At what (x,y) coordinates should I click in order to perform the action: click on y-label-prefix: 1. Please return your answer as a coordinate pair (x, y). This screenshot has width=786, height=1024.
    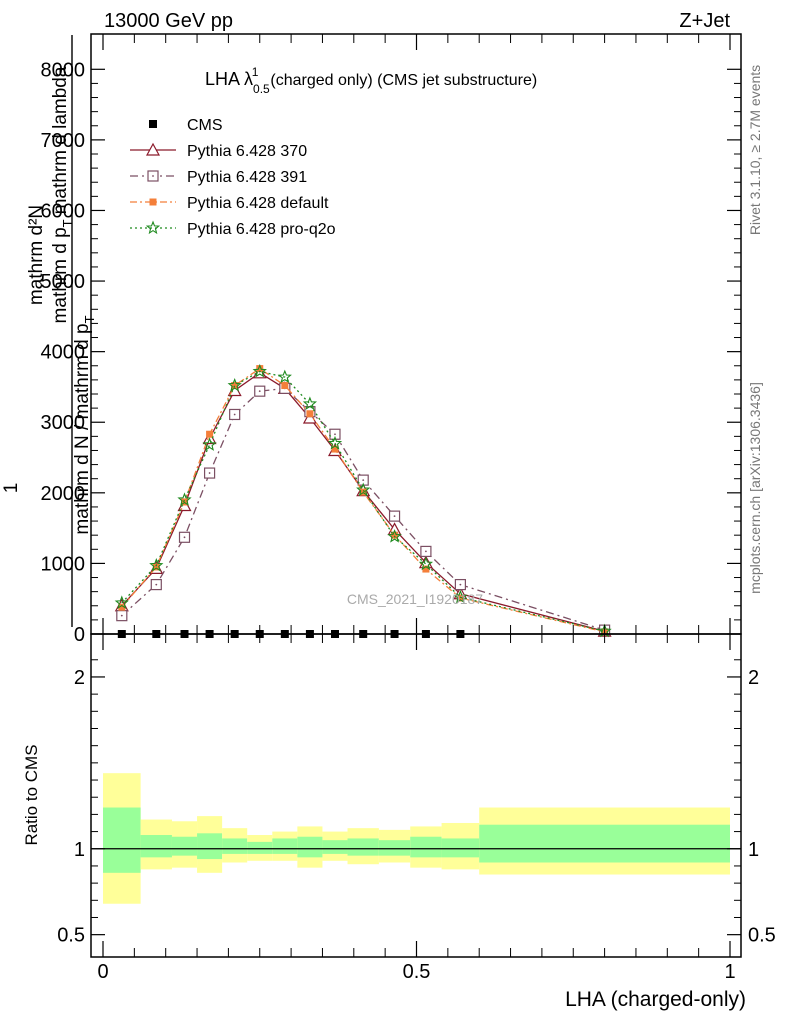
    Looking at the image, I should click on (11, 488).